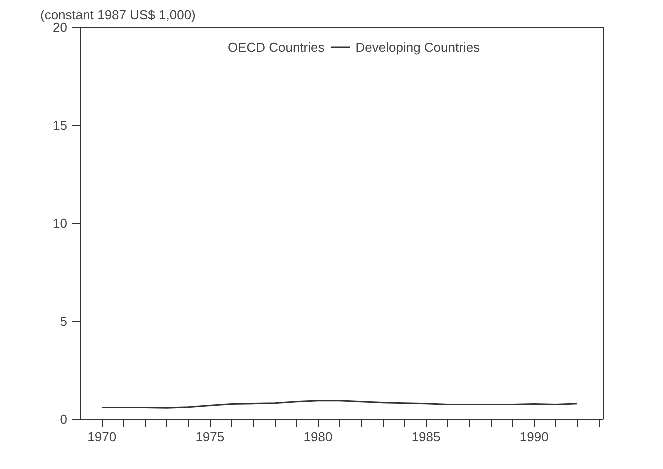 Image resolution: width=663 pixels, height=469 pixels. I want to click on x-tick-label: 1975, so click(210, 437).